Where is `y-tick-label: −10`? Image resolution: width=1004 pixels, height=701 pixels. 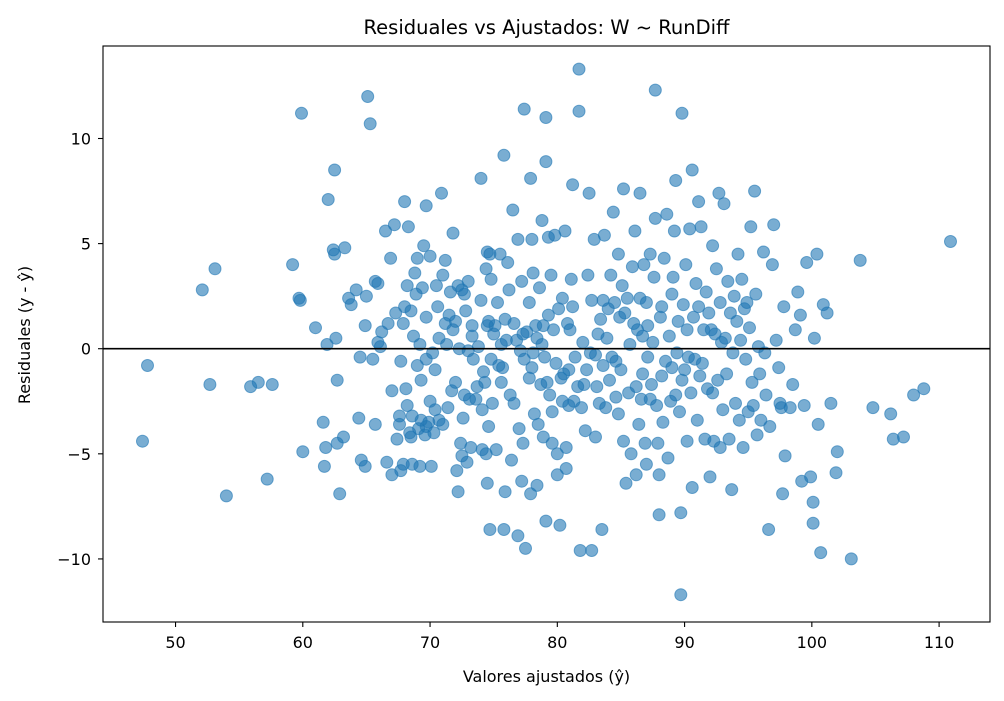 y-tick-label: −10 is located at coordinates (74, 559).